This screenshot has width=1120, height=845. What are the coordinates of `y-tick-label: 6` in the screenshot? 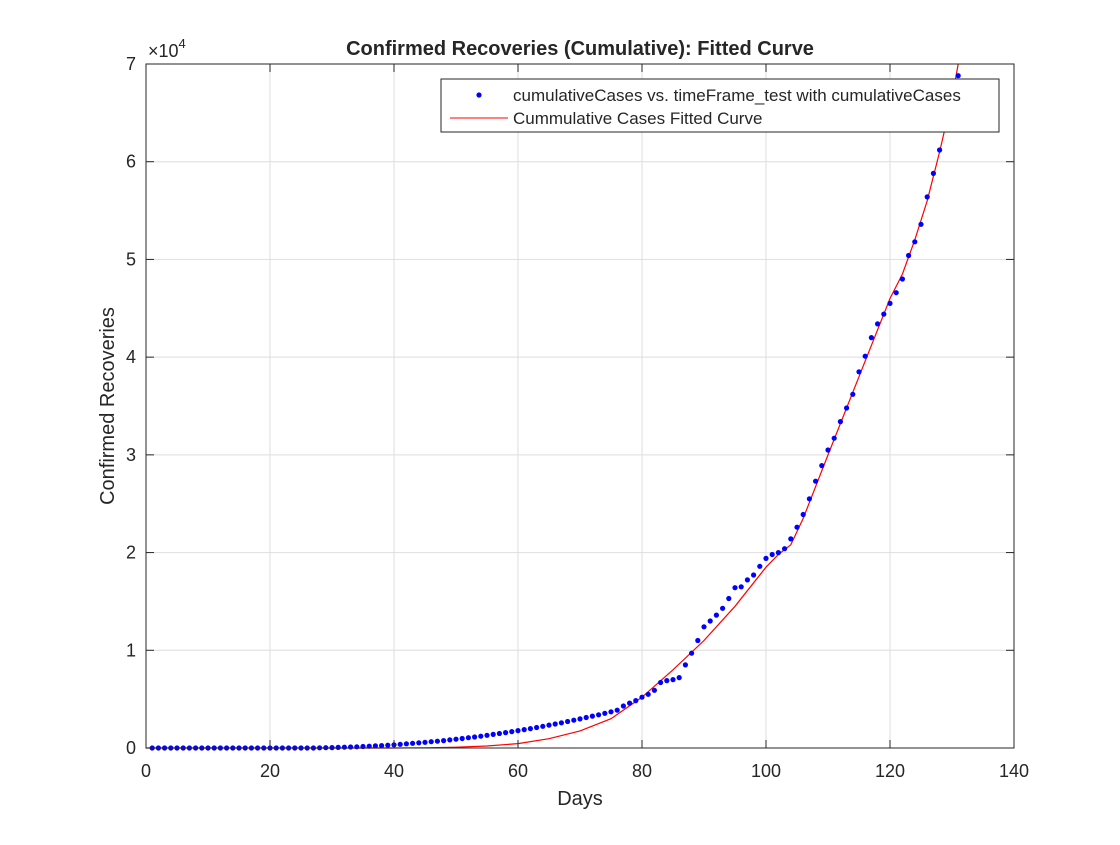 It's located at (131, 162).